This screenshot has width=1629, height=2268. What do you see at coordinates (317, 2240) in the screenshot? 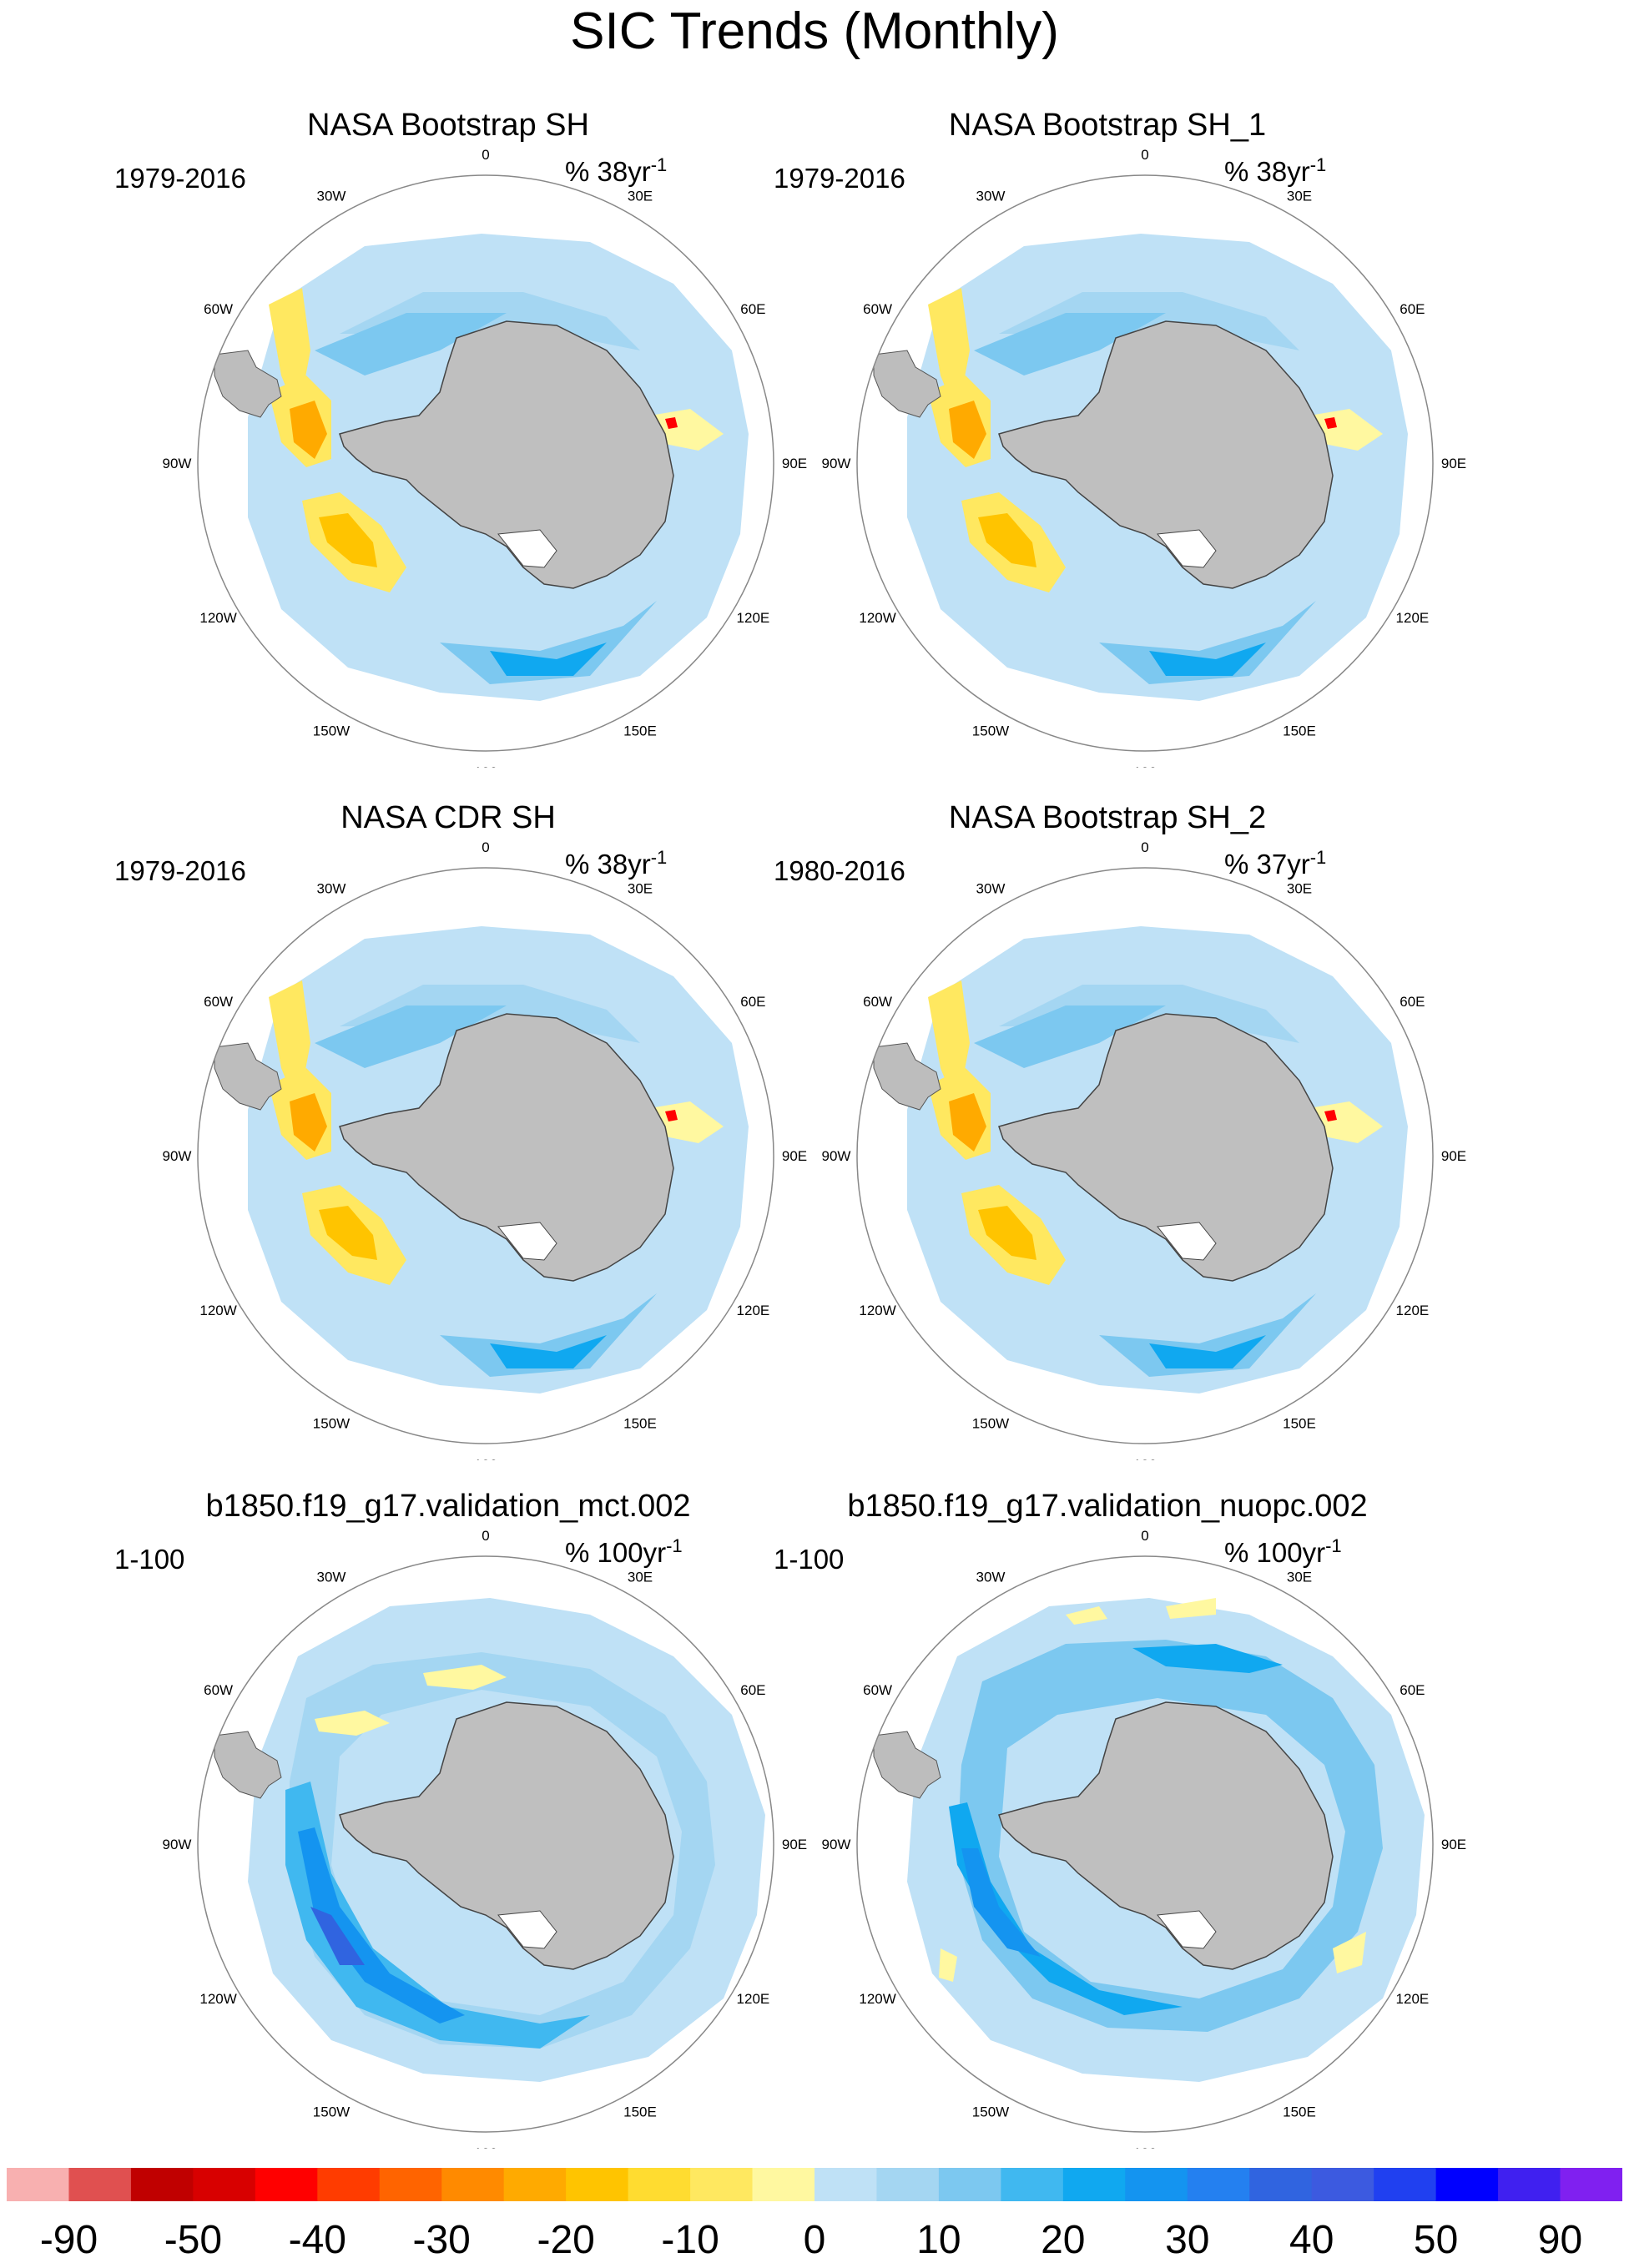
I see `colorbar-label: -40` at bounding box center [317, 2240].